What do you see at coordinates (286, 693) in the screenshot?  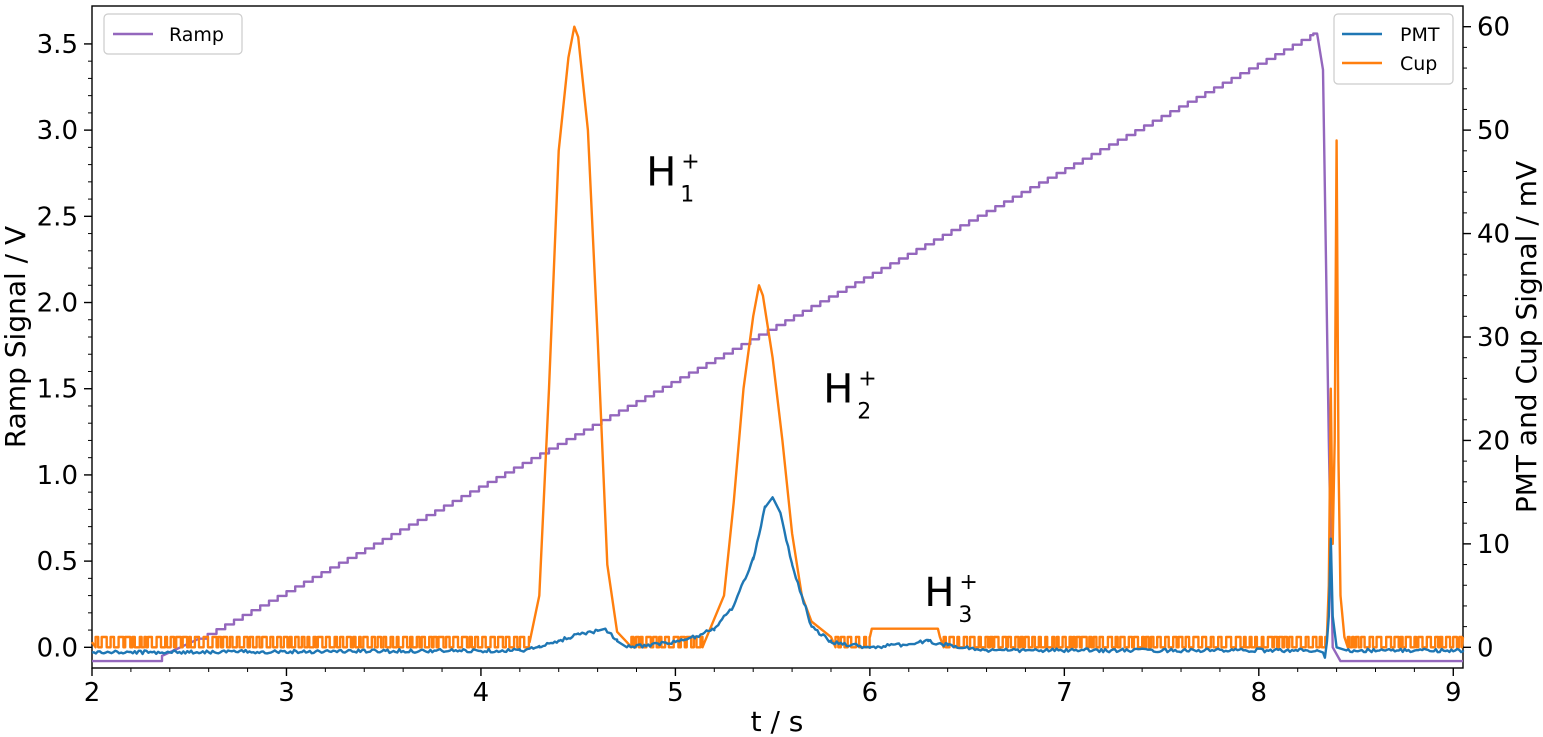 I see `x-tick-label: 3` at bounding box center [286, 693].